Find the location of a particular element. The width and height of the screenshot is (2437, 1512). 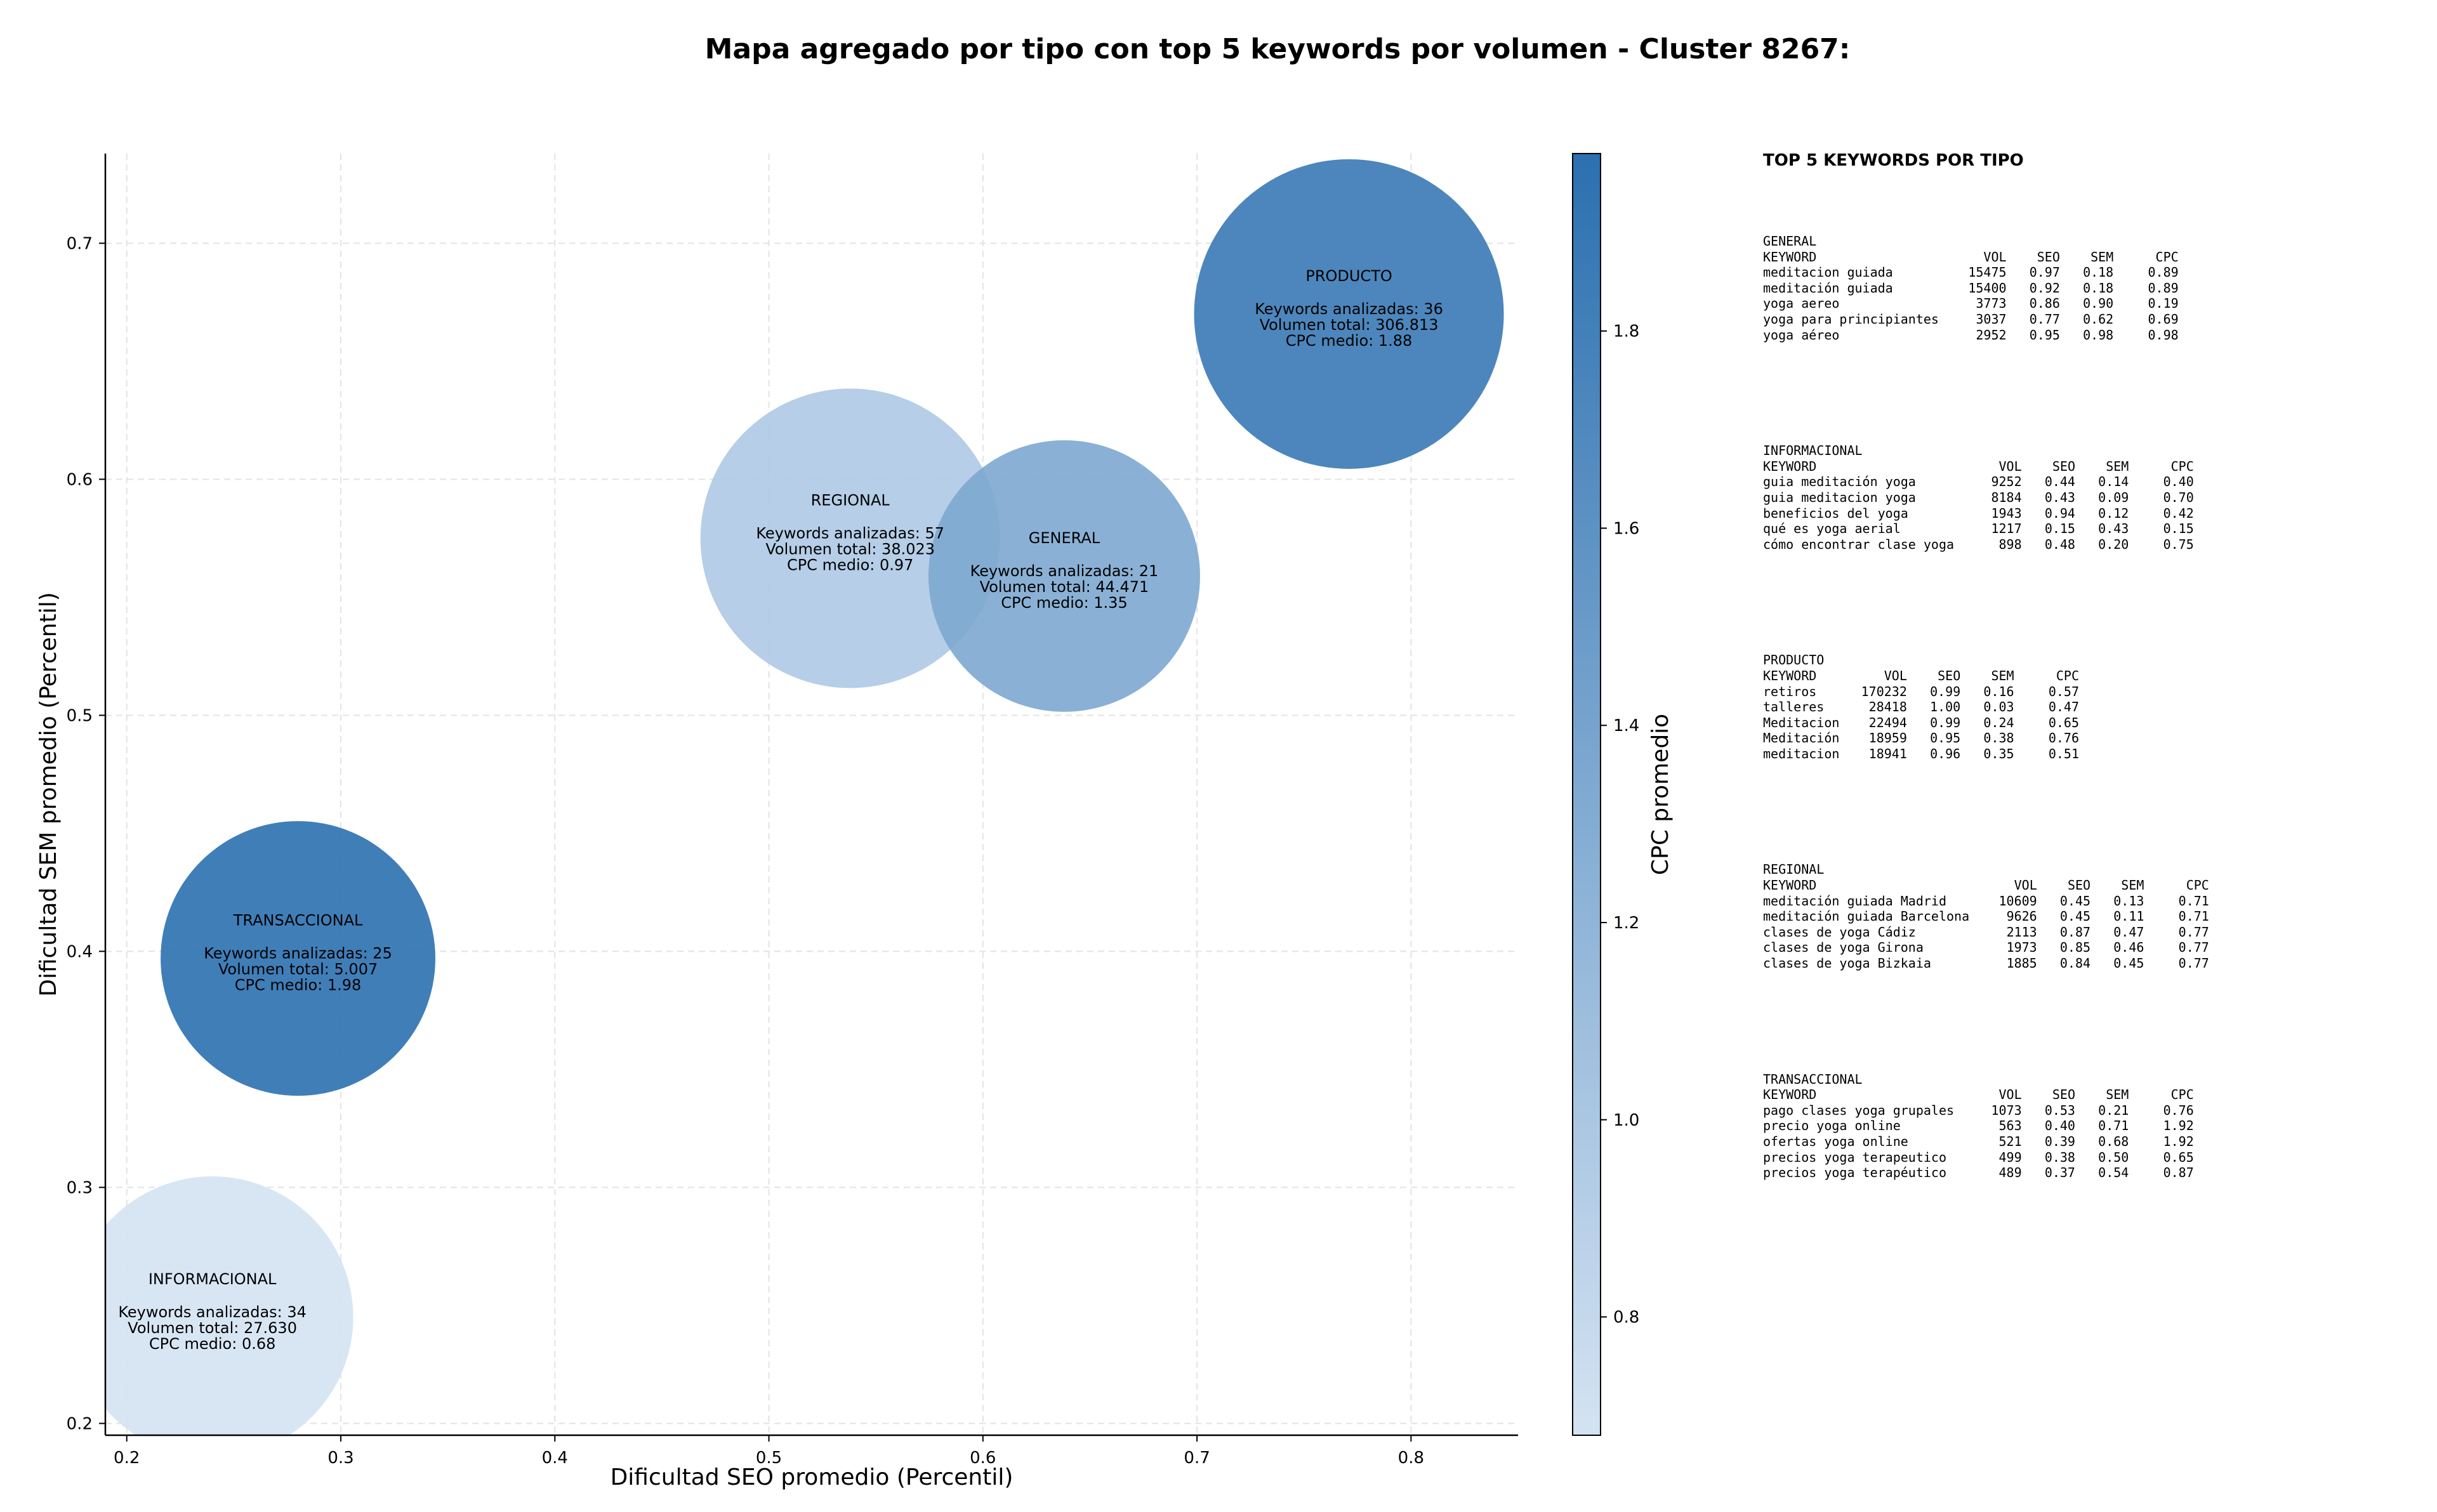

colorbar-tick-label: 1.0 is located at coordinates (1626, 1121).